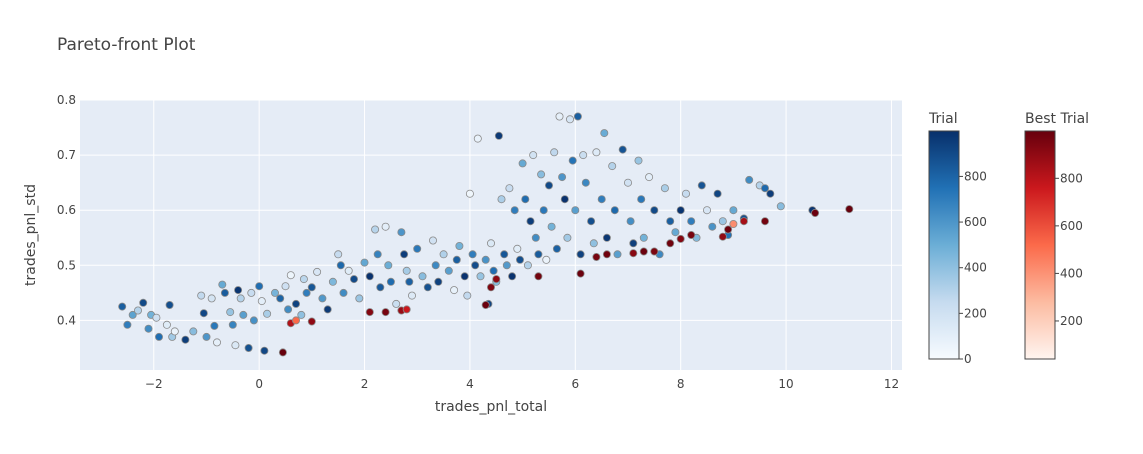 Image resolution: width=1143 pixels, height=454 pixels. What do you see at coordinates (31, 235) in the screenshot?
I see `y-axis-title: trades_pnl_std` at bounding box center [31, 235].